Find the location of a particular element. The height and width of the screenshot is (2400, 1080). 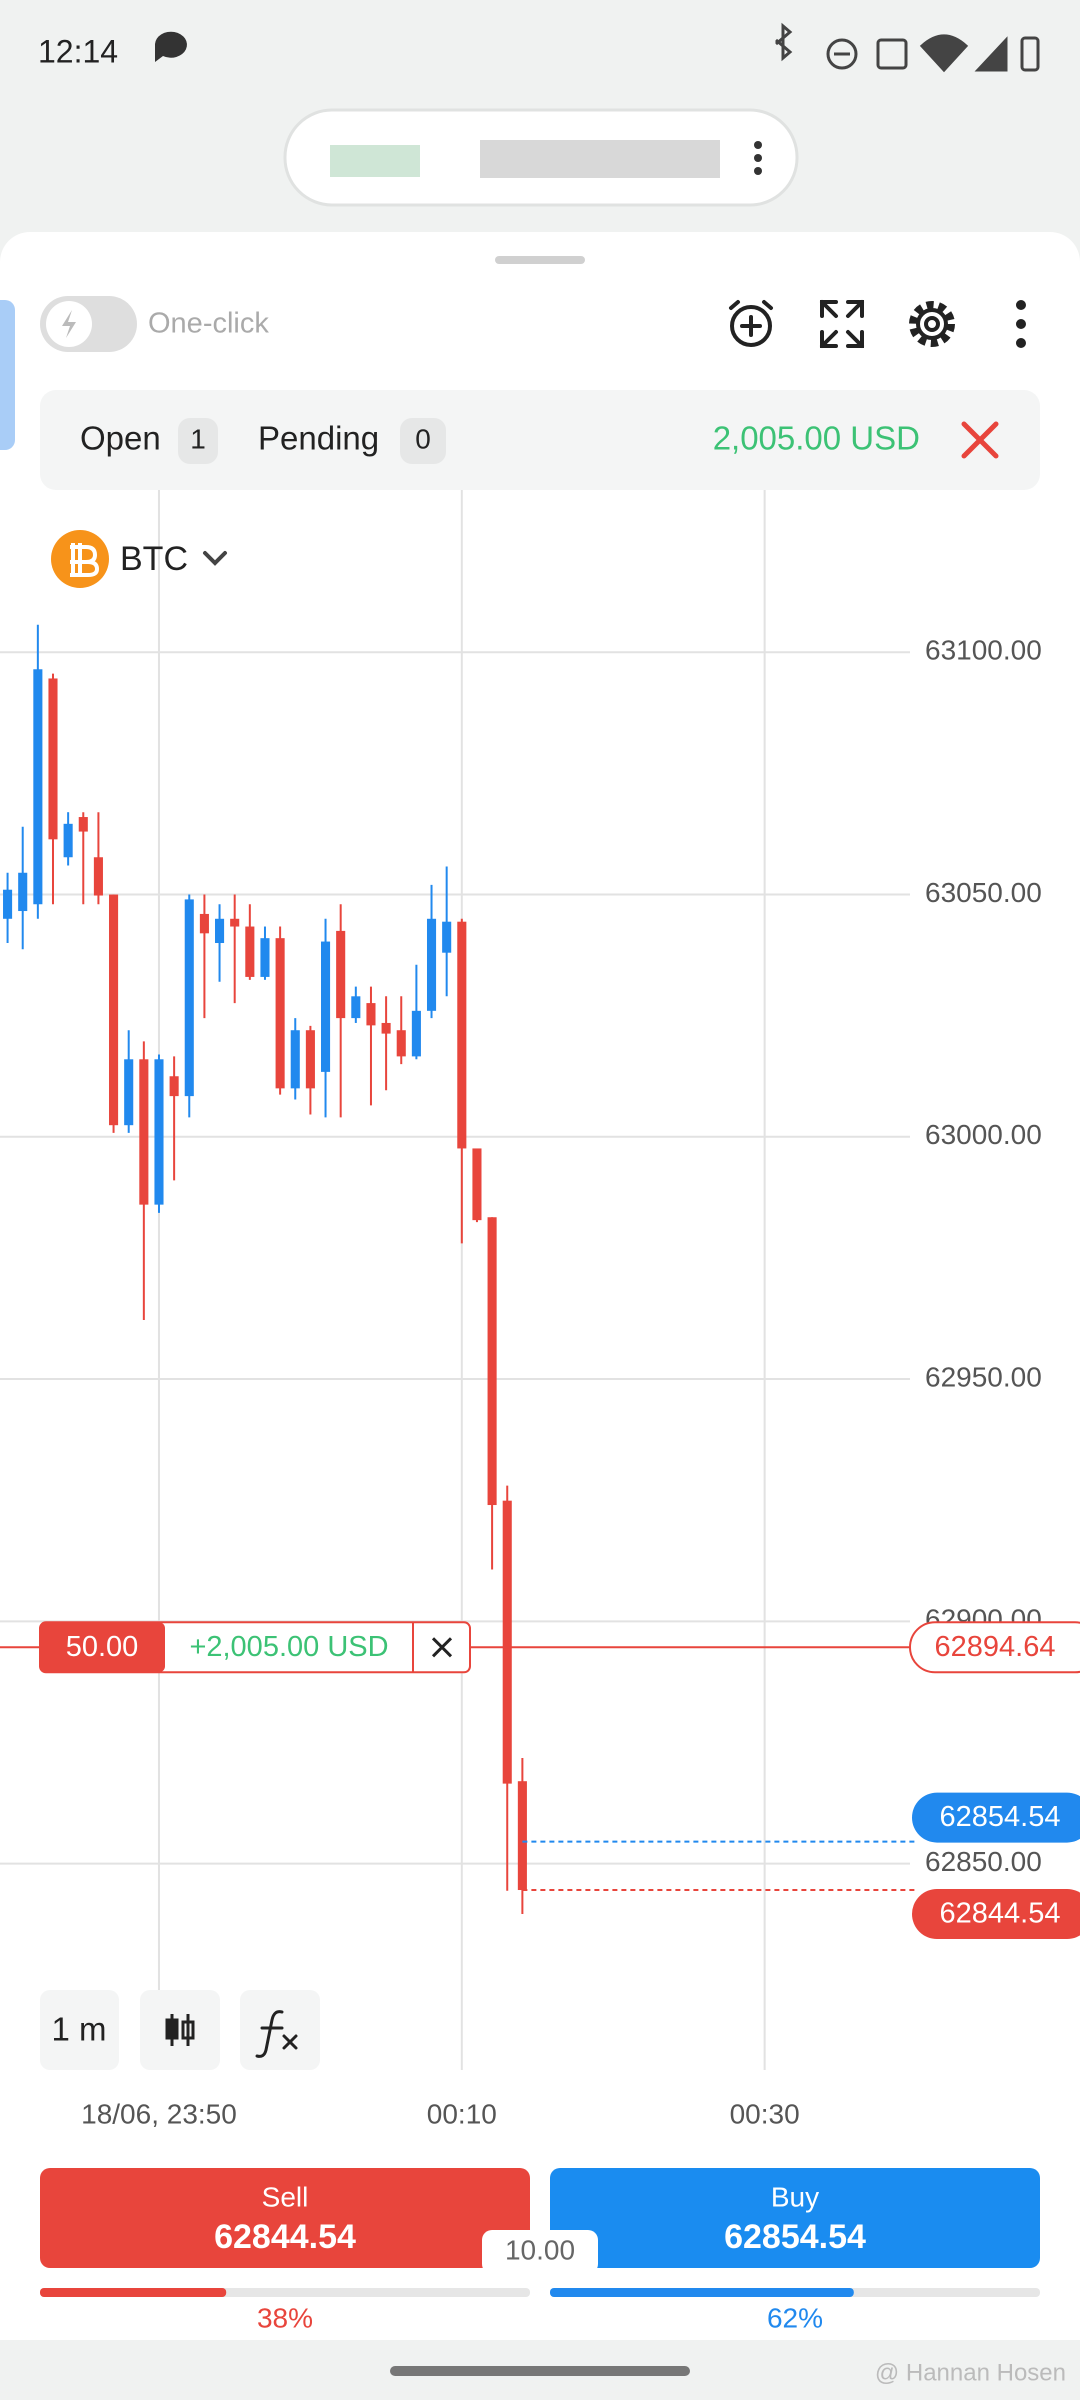

chart-type-icon is located at coordinates (180, 2030).